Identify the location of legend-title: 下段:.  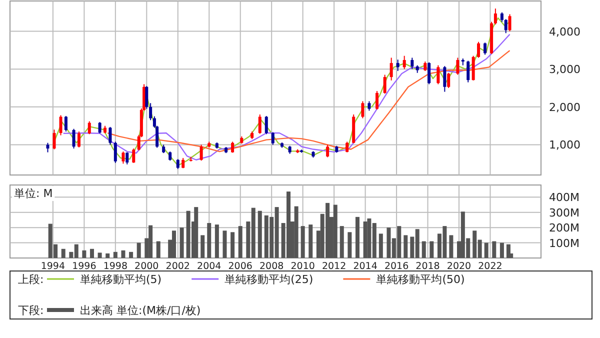
(31, 310).